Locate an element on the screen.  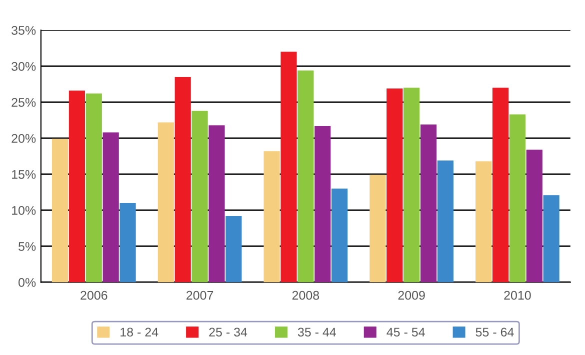
y-tick-label: 25% is located at coordinates (24, 102).